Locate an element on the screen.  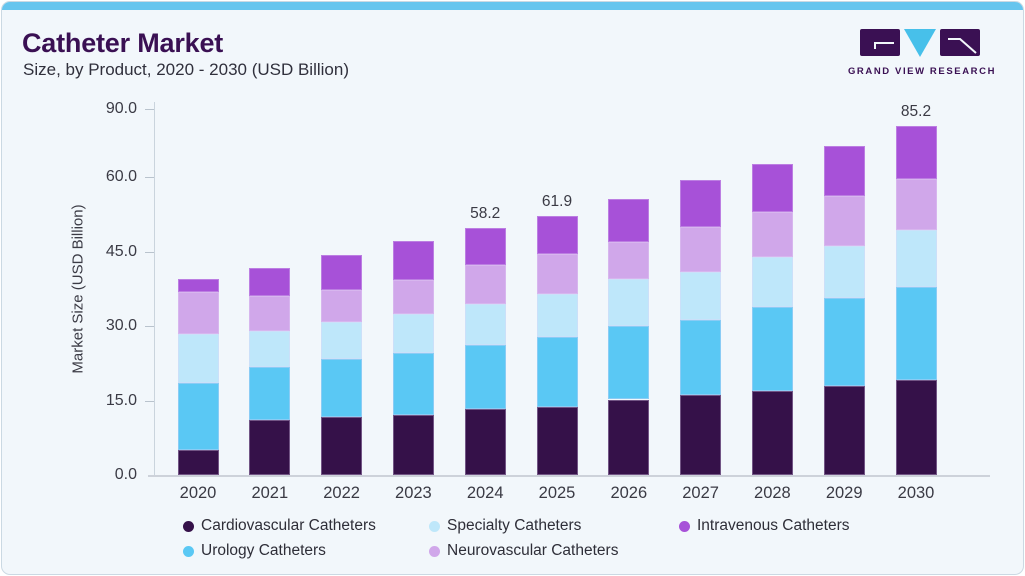
x-tick-label-2020: 2020 is located at coordinates (198, 493).